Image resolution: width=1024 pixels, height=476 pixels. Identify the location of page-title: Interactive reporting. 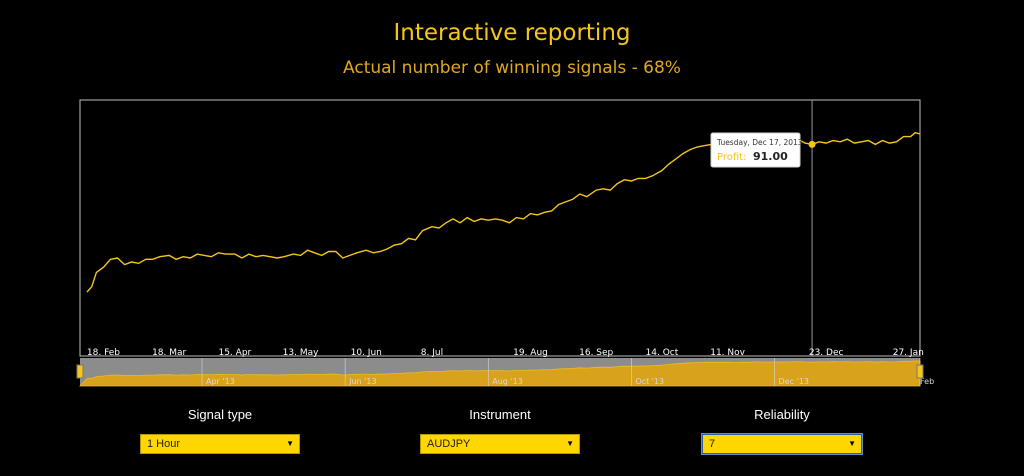
(512, 33).